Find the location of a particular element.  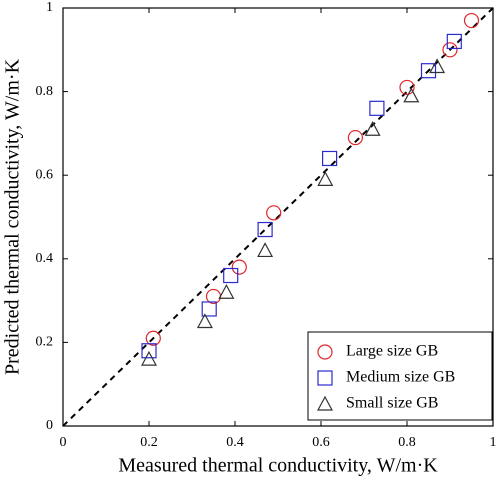

x-tick-label: 0.4 is located at coordinates (235, 442).